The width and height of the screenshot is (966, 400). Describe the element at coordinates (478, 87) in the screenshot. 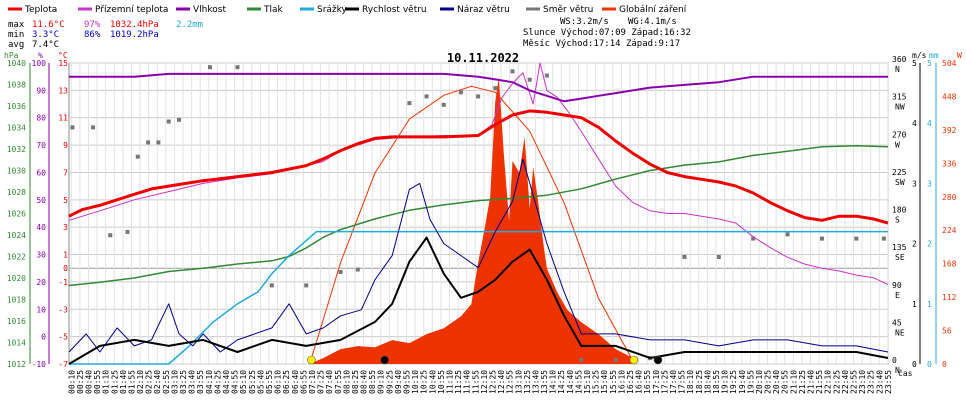

I see `humidity-line` at that location.